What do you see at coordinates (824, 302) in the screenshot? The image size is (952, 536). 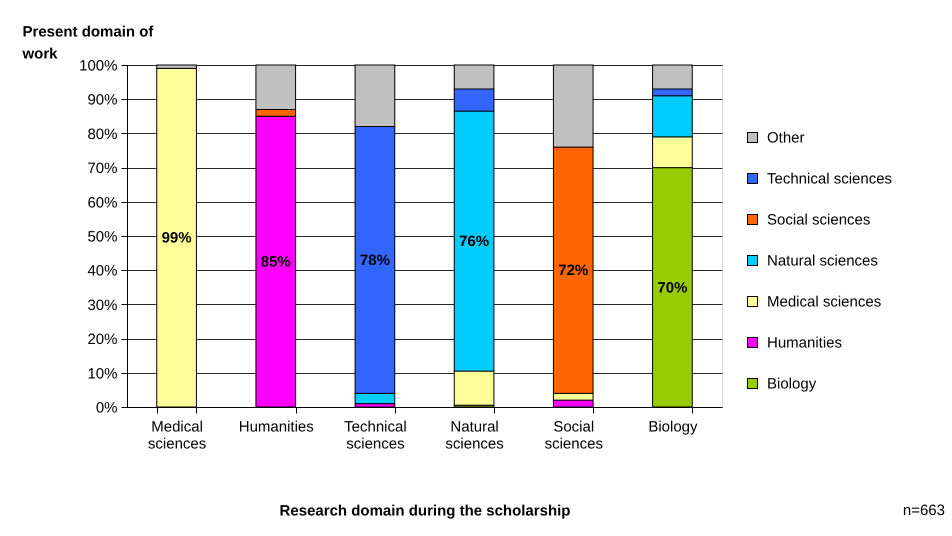 I see `legend-label: Medical sciences` at bounding box center [824, 302].